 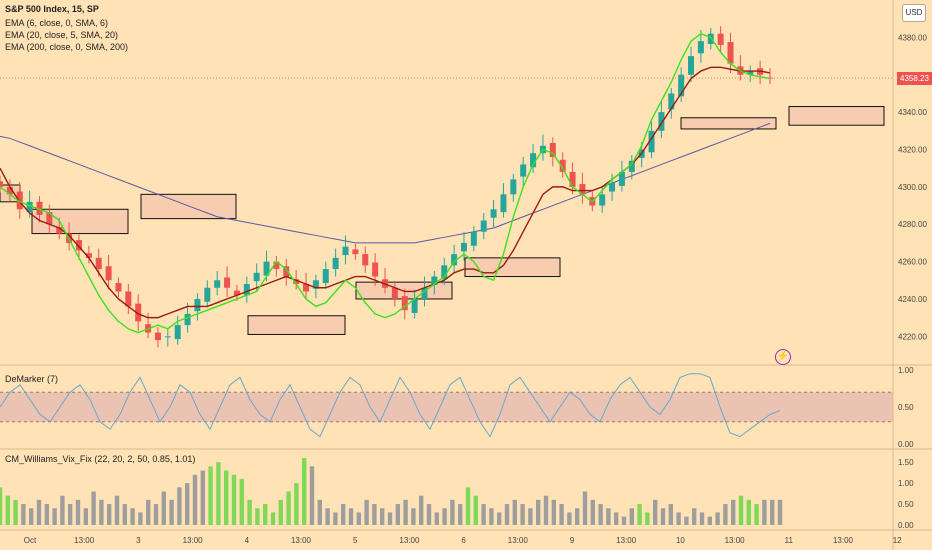 I want to click on price-tick-label: 4380.00, so click(x=912, y=37).